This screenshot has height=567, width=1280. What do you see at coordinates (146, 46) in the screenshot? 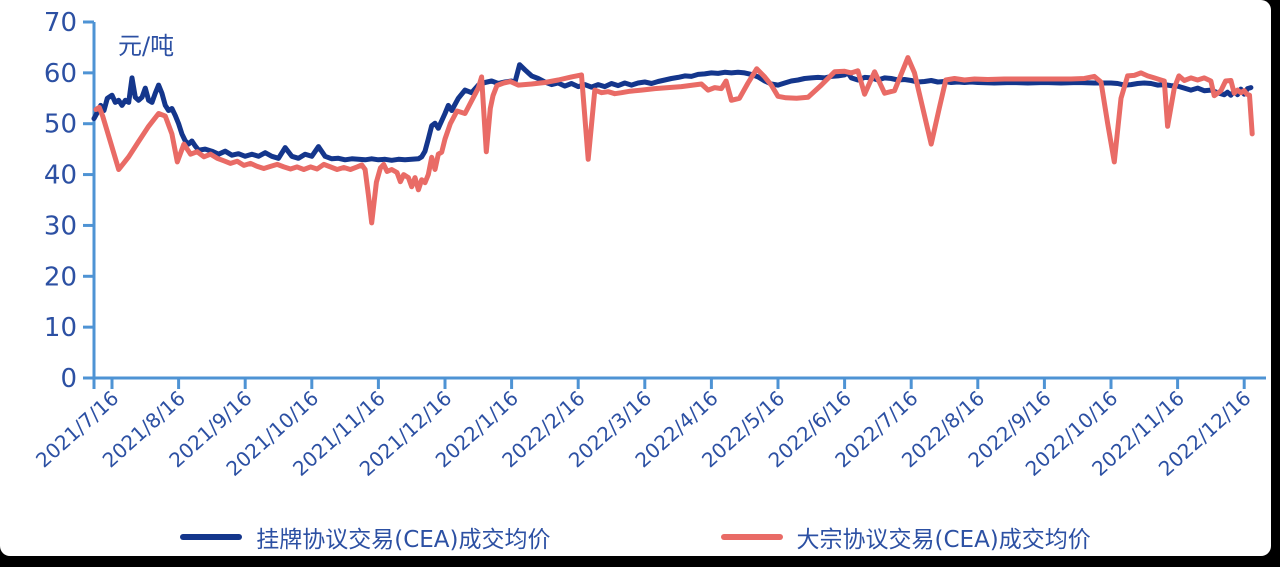
I see `y-axis-unit-label: 元/吨` at bounding box center [146, 46].